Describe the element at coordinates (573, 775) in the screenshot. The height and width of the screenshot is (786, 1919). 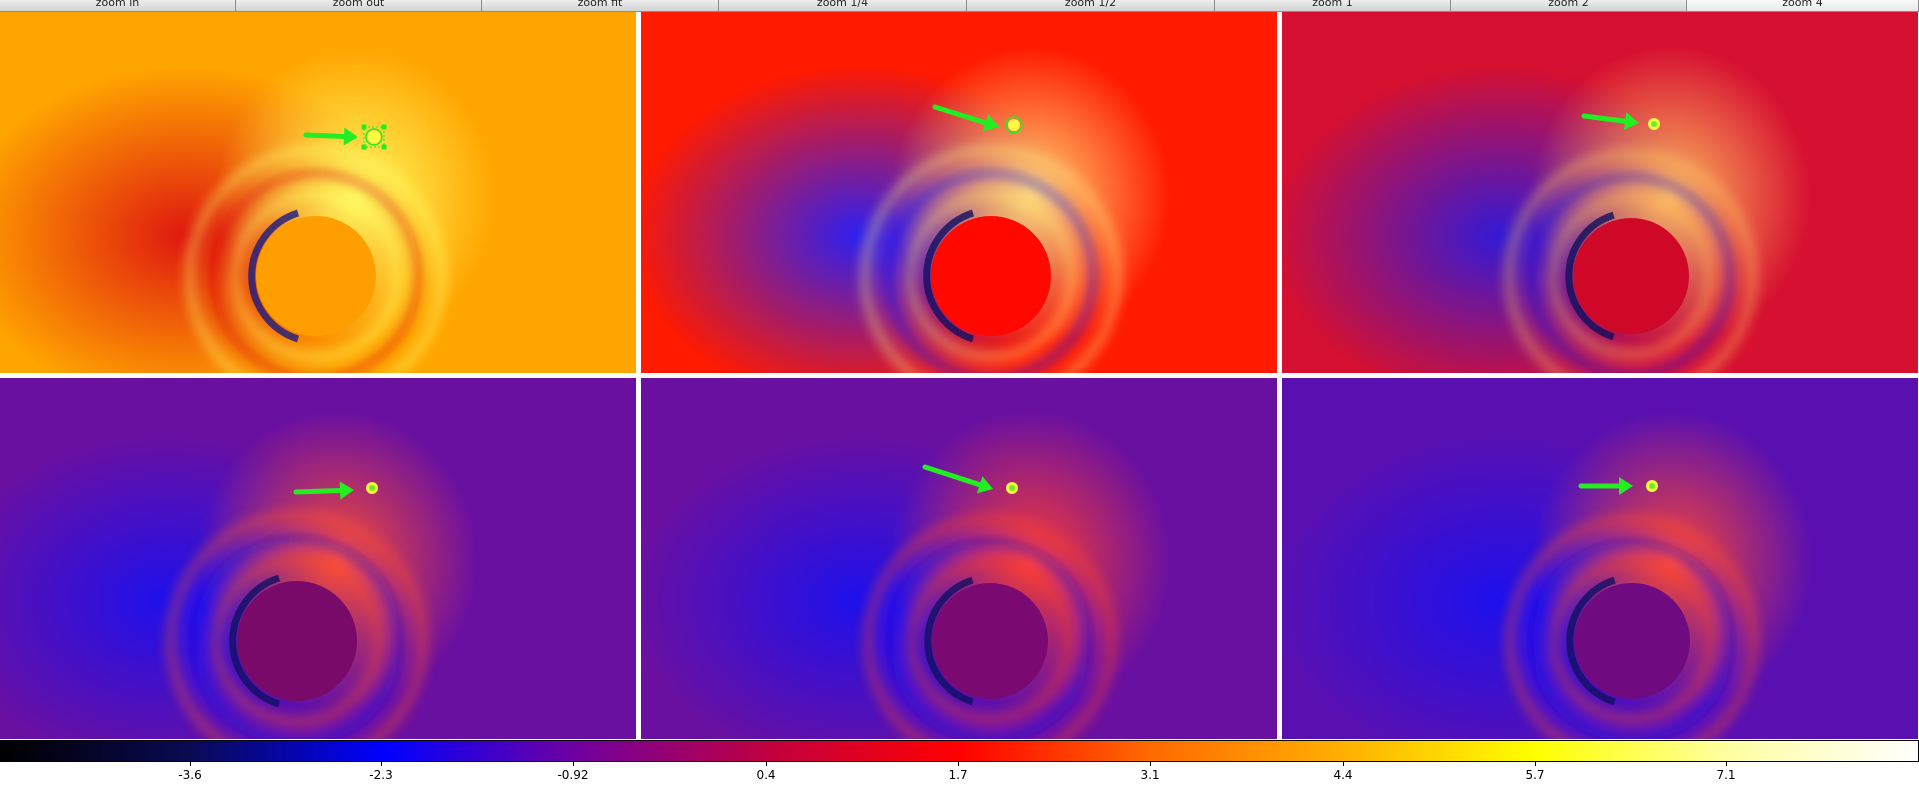
I see `colorbar-tick-label: -0.92` at that location.